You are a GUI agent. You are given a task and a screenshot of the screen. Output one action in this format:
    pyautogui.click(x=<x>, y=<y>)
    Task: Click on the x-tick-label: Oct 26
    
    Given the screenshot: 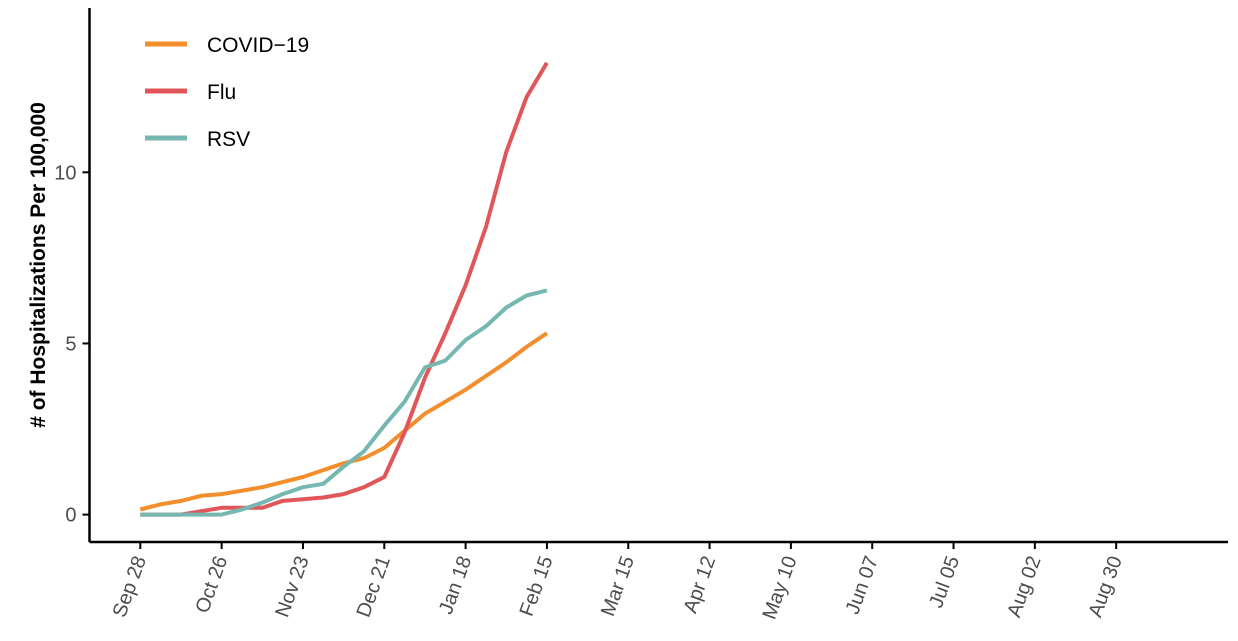 What is the action you would take?
    pyautogui.click(x=211, y=584)
    